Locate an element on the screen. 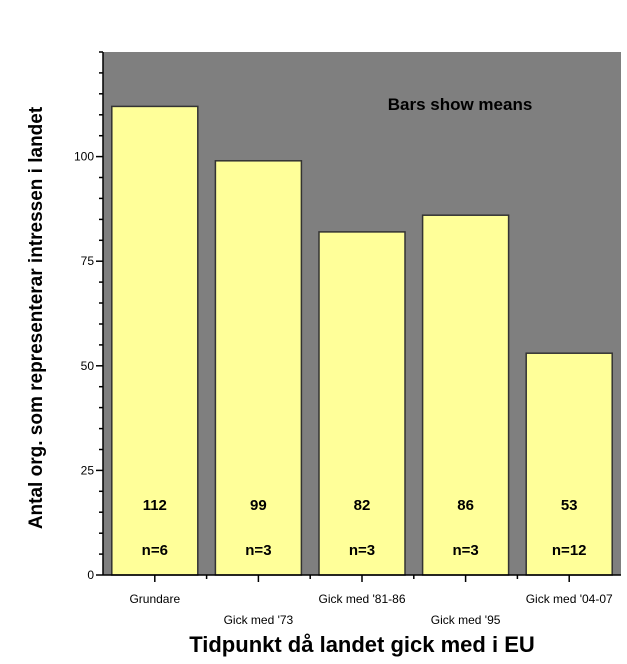 This screenshot has width=627, height=664. bar-value-label-4: 86 is located at coordinates (465, 505).